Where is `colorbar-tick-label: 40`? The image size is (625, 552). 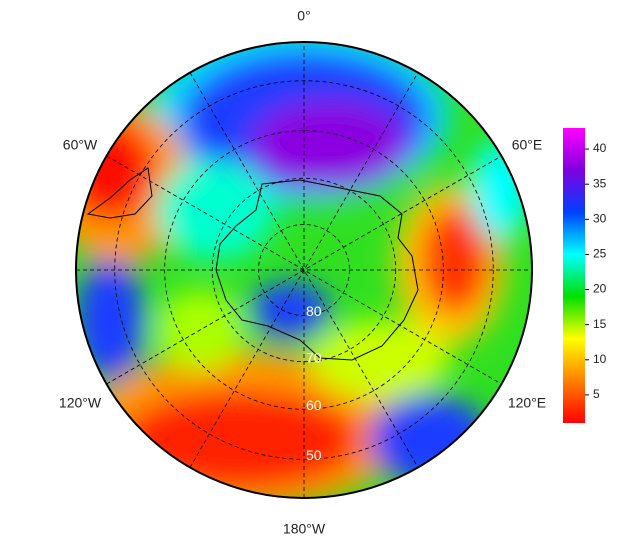 colorbar-tick-label: 40 is located at coordinates (600, 148).